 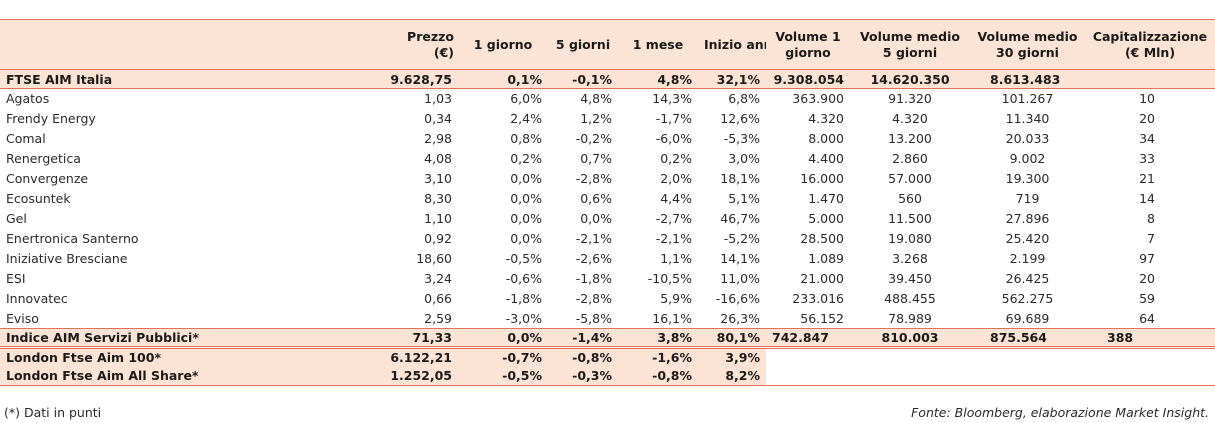 What do you see at coordinates (1027, 138) in the screenshot?
I see `cell-volume-30: 20.033` at bounding box center [1027, 138].